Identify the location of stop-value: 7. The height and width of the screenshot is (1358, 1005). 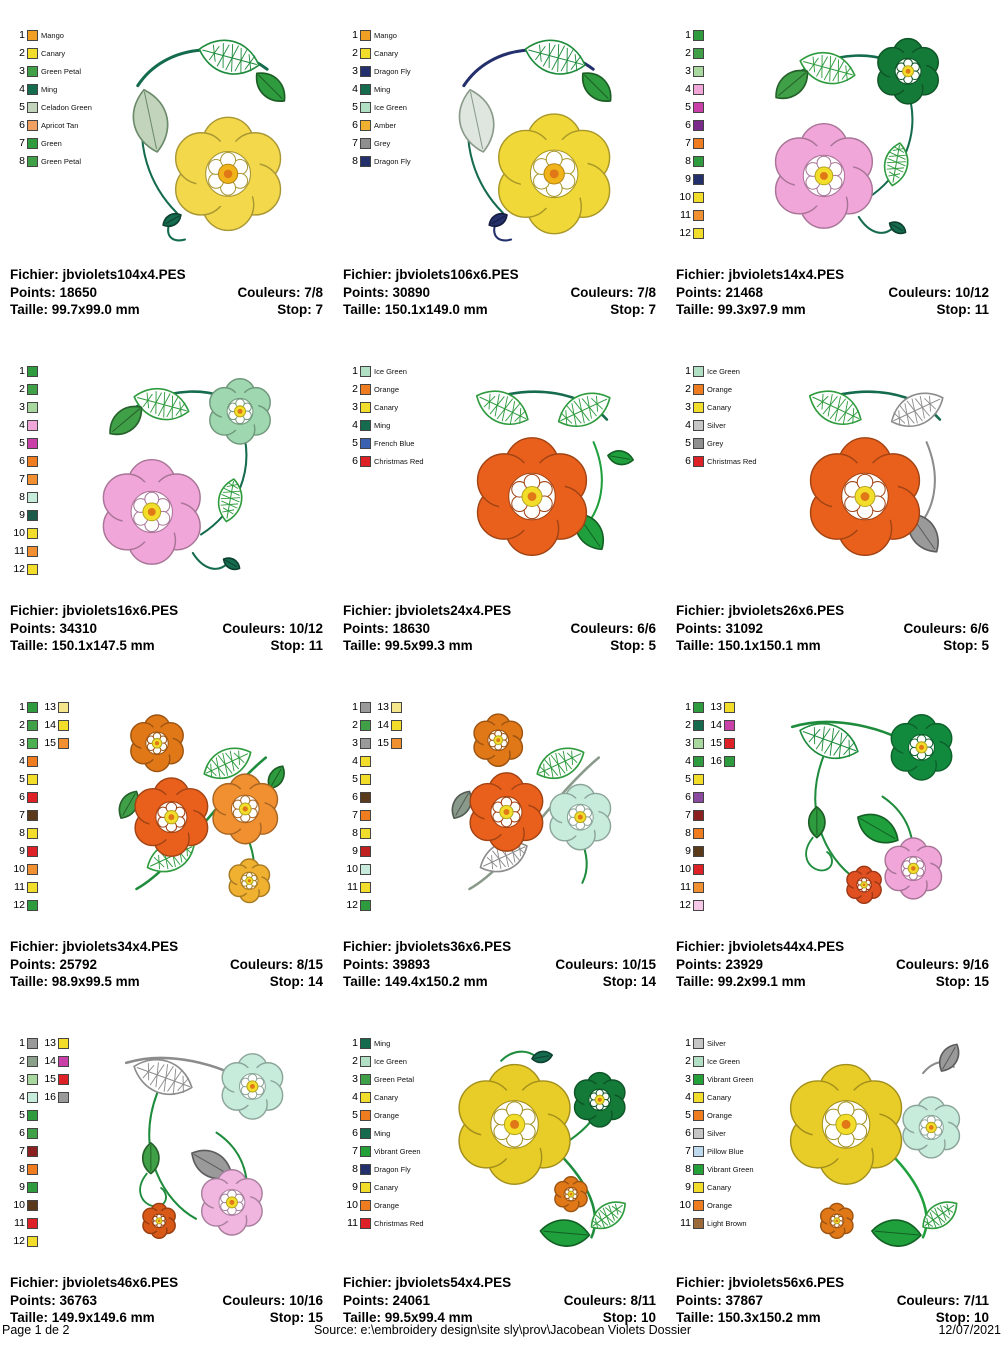
(652, 309).